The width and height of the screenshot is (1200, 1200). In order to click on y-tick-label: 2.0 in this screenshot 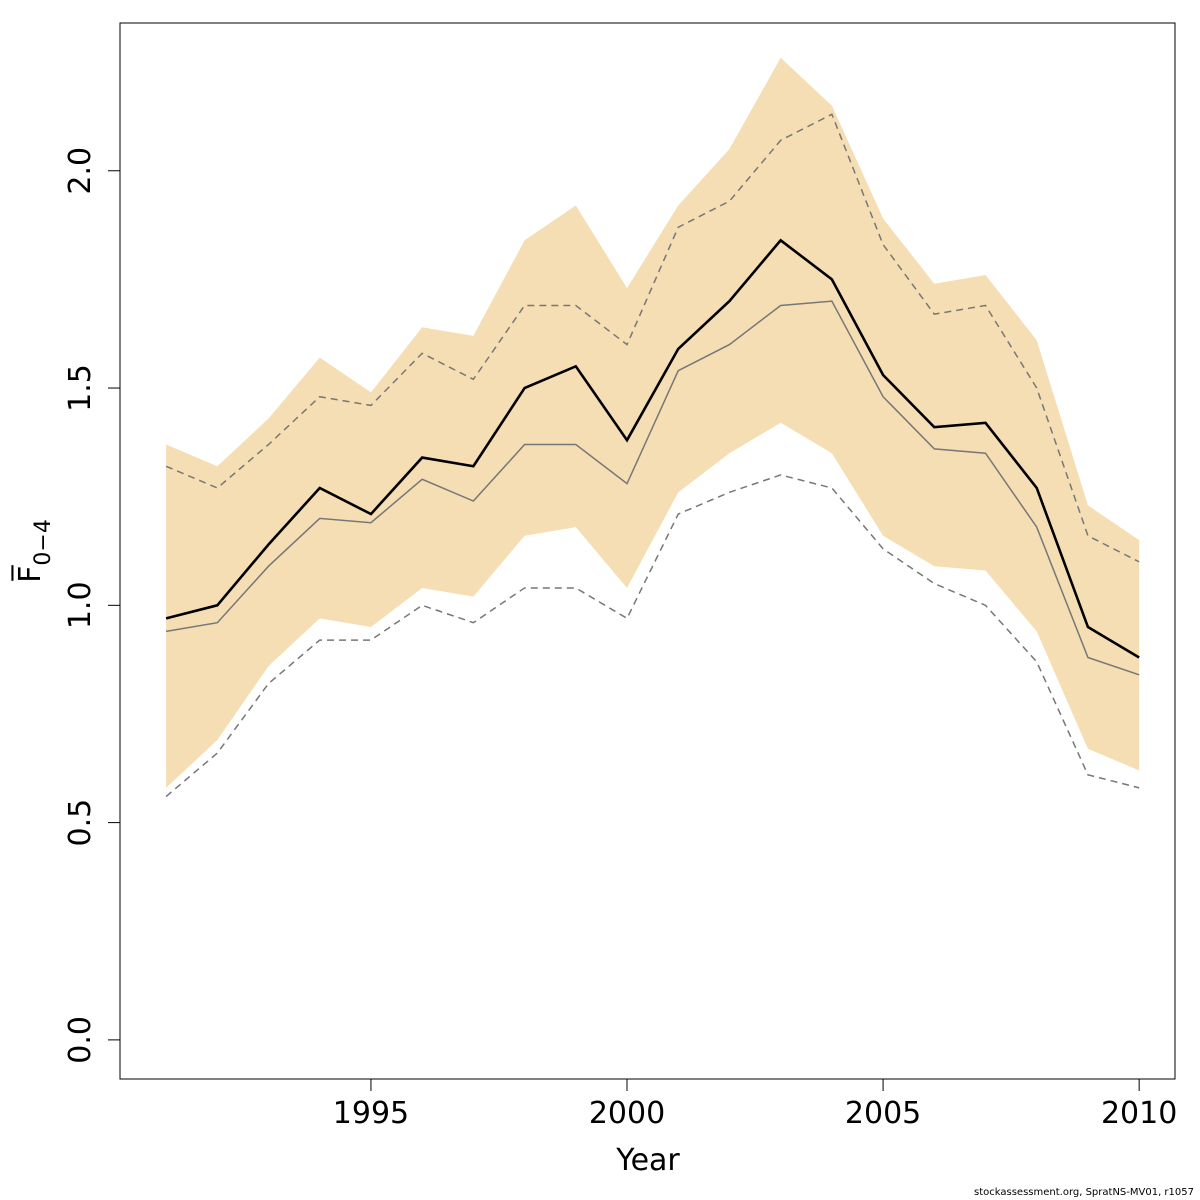, I will do `click(80, 171)`.